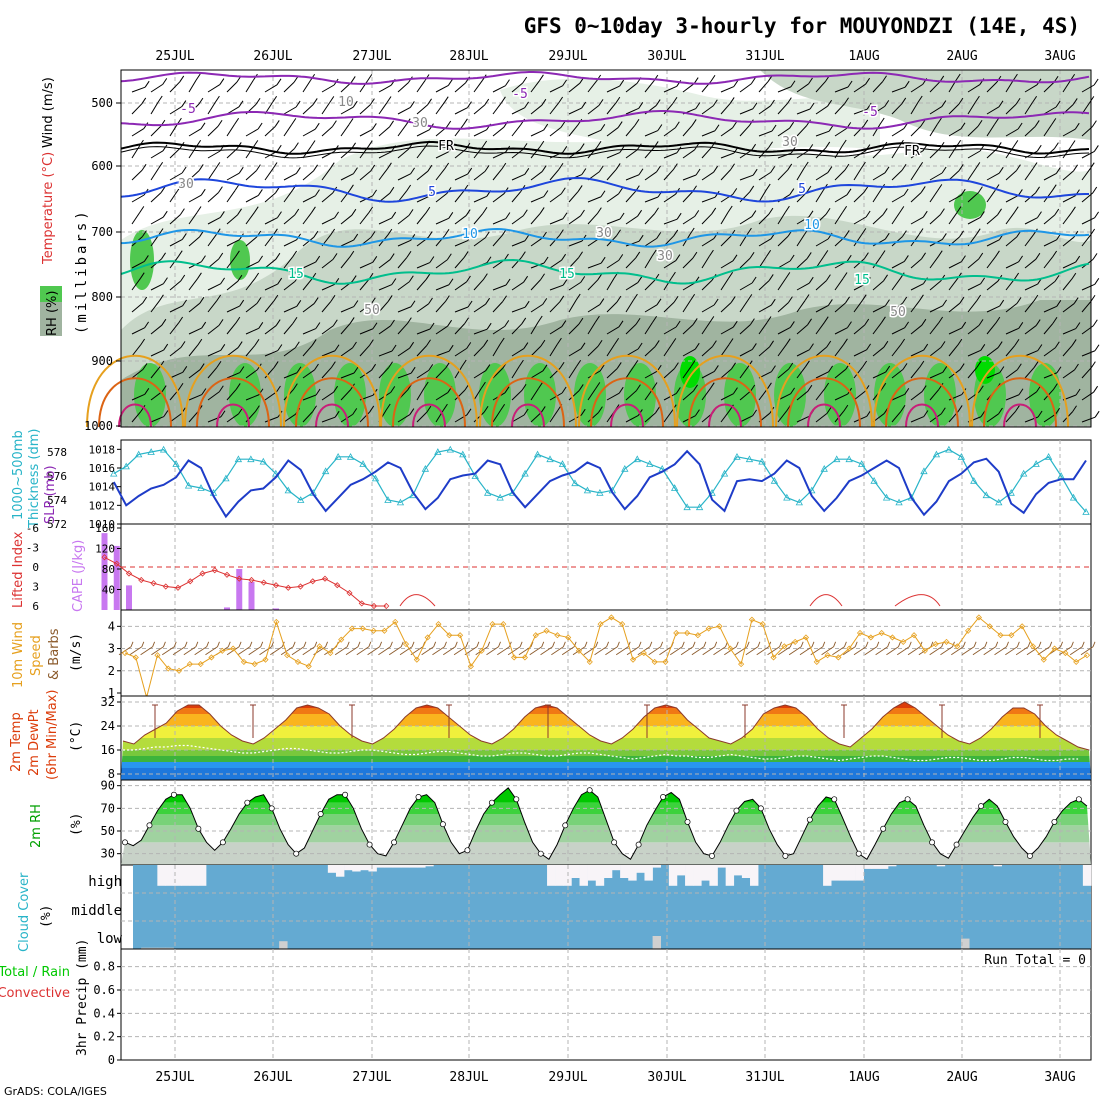 The width and height of the screenshot is (1100, 1100). Describe the element at coordinates (50, 494) in the screenshot. I see `slp-label: SLP (mb)` at that location.